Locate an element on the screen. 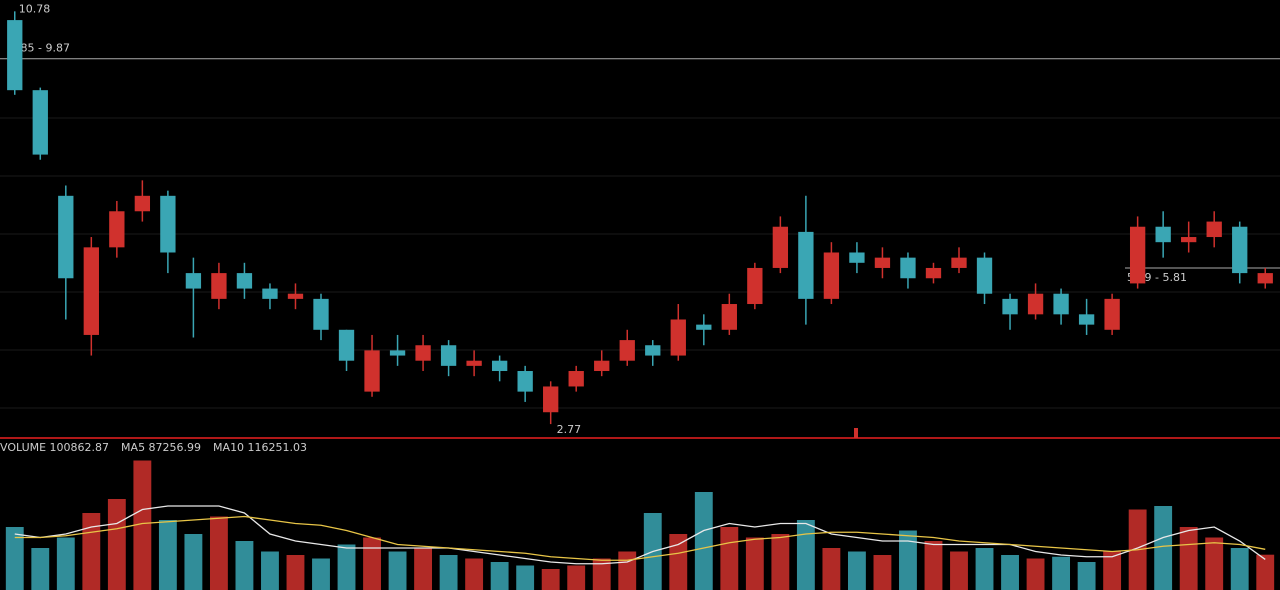 The image size is (1280, 590). high-label: 10.78 is located at coordinates (35, 8).